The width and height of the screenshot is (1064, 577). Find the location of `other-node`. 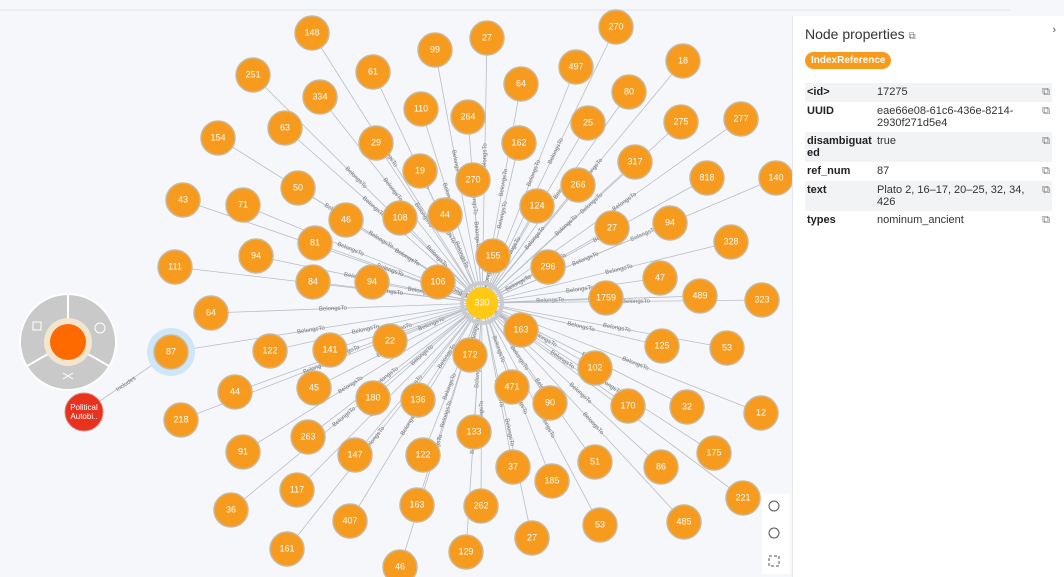

other-node is located at coordinates (84, 412).